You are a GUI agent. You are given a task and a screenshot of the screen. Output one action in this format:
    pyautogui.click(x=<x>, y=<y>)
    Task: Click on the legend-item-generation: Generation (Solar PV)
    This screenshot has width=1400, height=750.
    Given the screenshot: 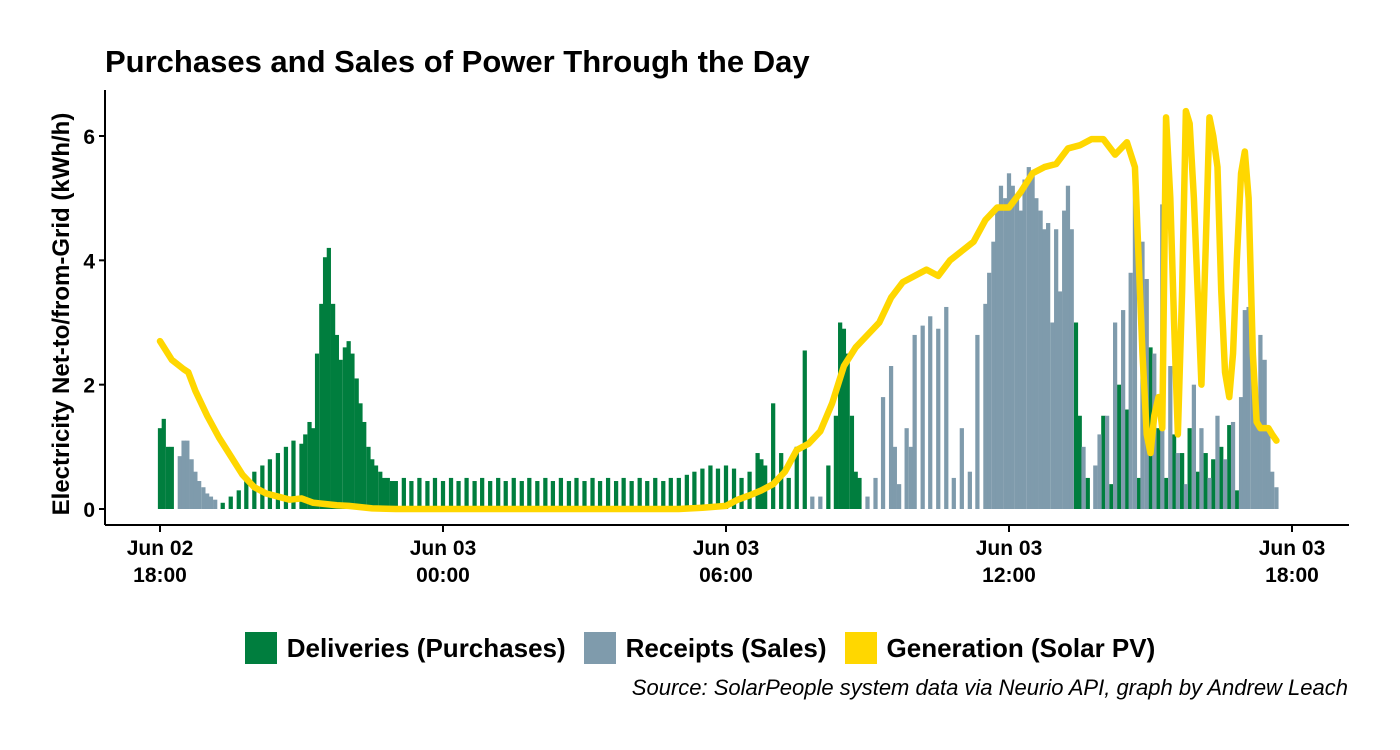 What is the action you would take?
    pyautogui.click(x=999, y=648)
    